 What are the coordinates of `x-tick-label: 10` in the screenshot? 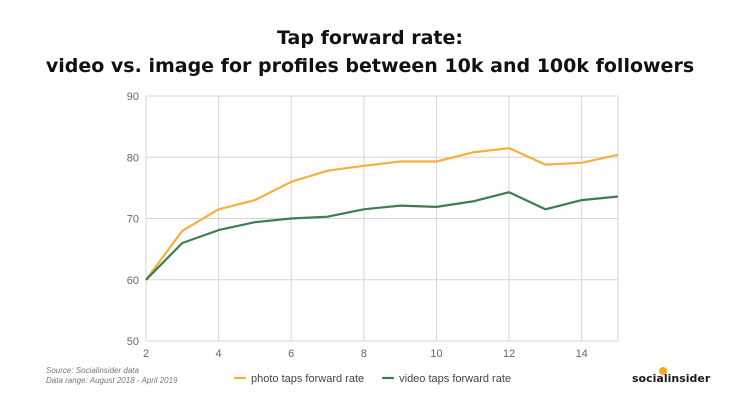 It's located at (436, 354).